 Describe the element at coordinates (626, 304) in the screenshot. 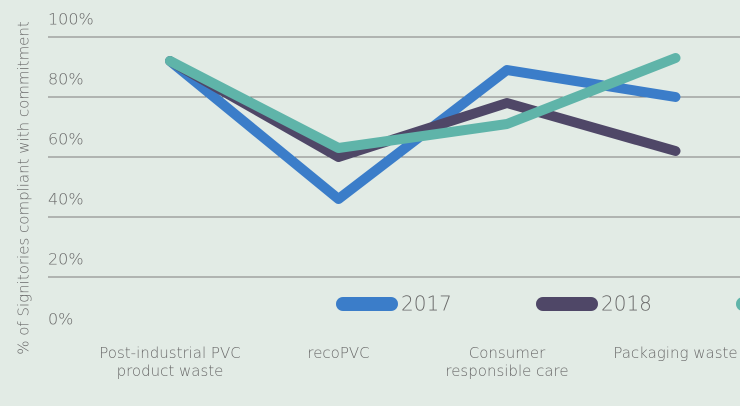

I see `legend-label: 2018` at that location.